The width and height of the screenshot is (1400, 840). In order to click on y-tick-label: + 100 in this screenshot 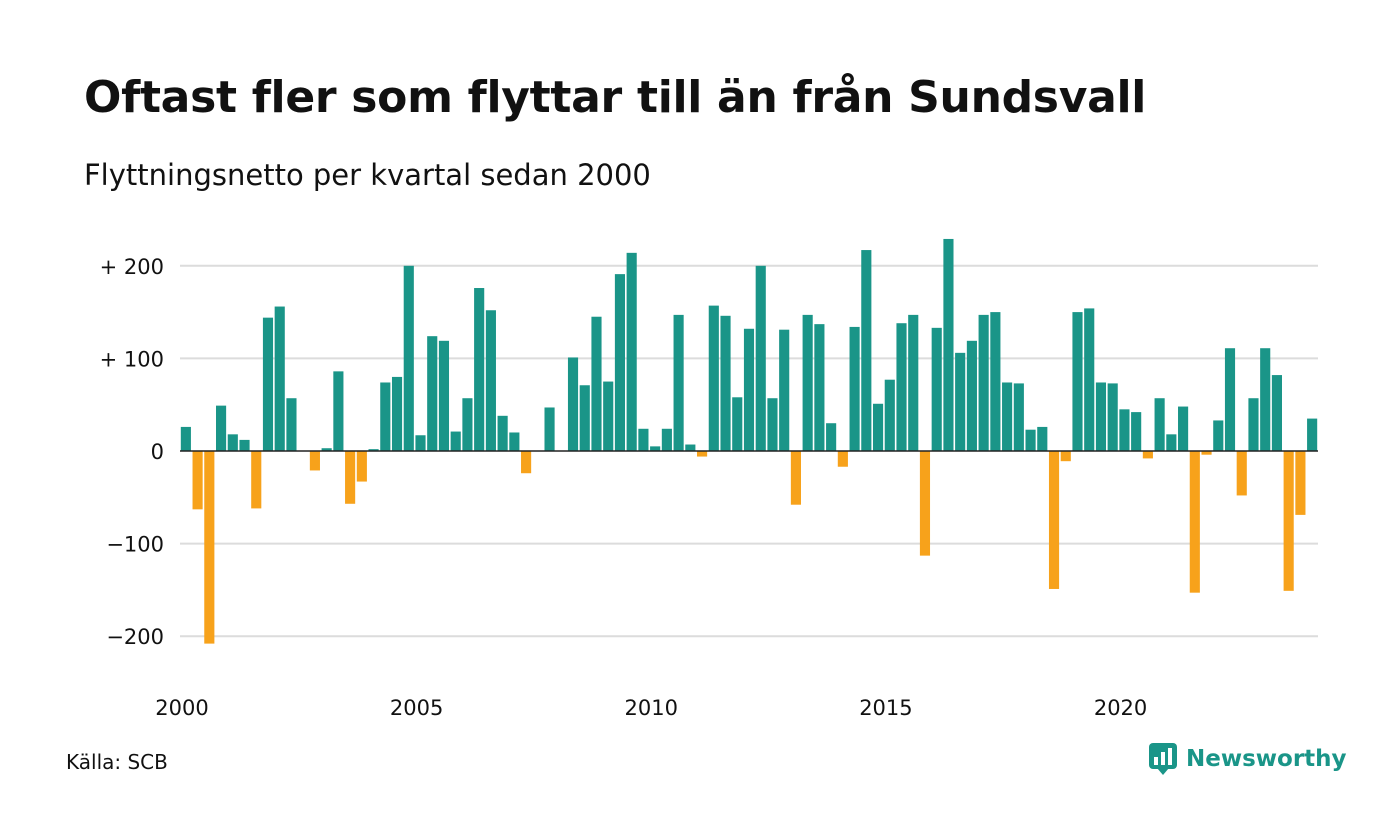, I will do `click(132, 359)`.